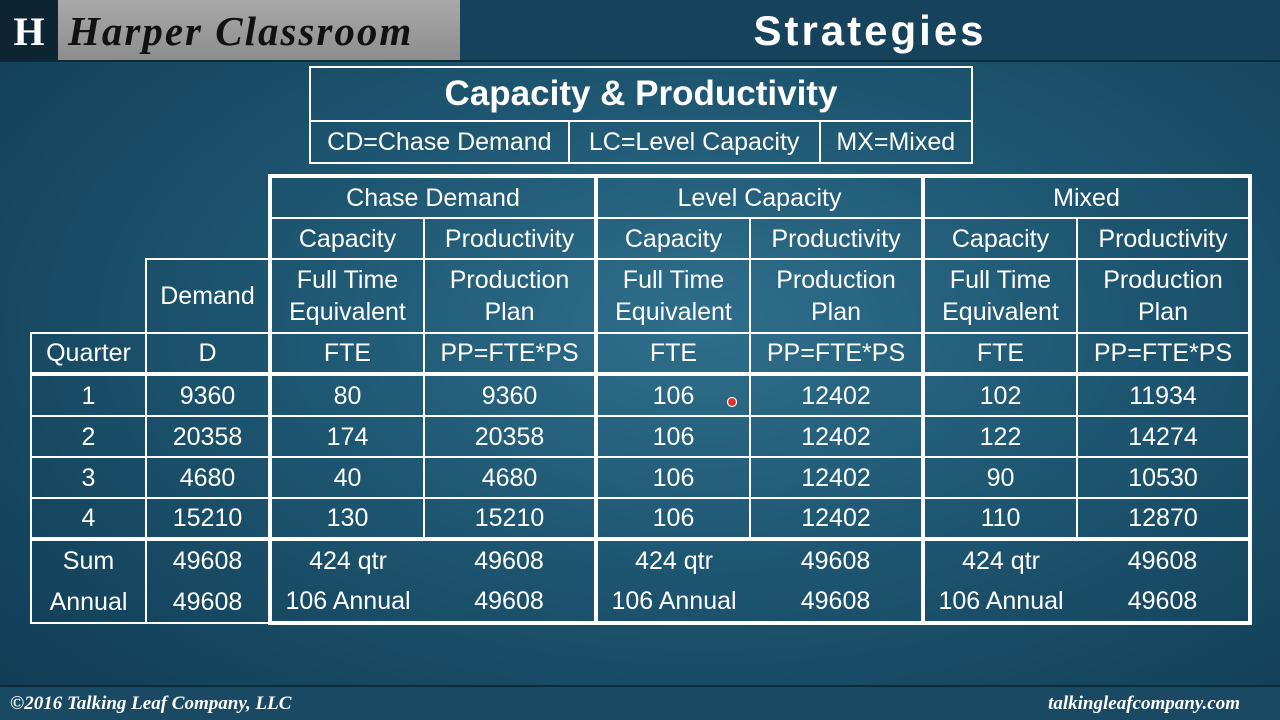 The height and width of the screenshot is (720, 1280). I want to click on demand-cell: 9360, so click(208, 394).